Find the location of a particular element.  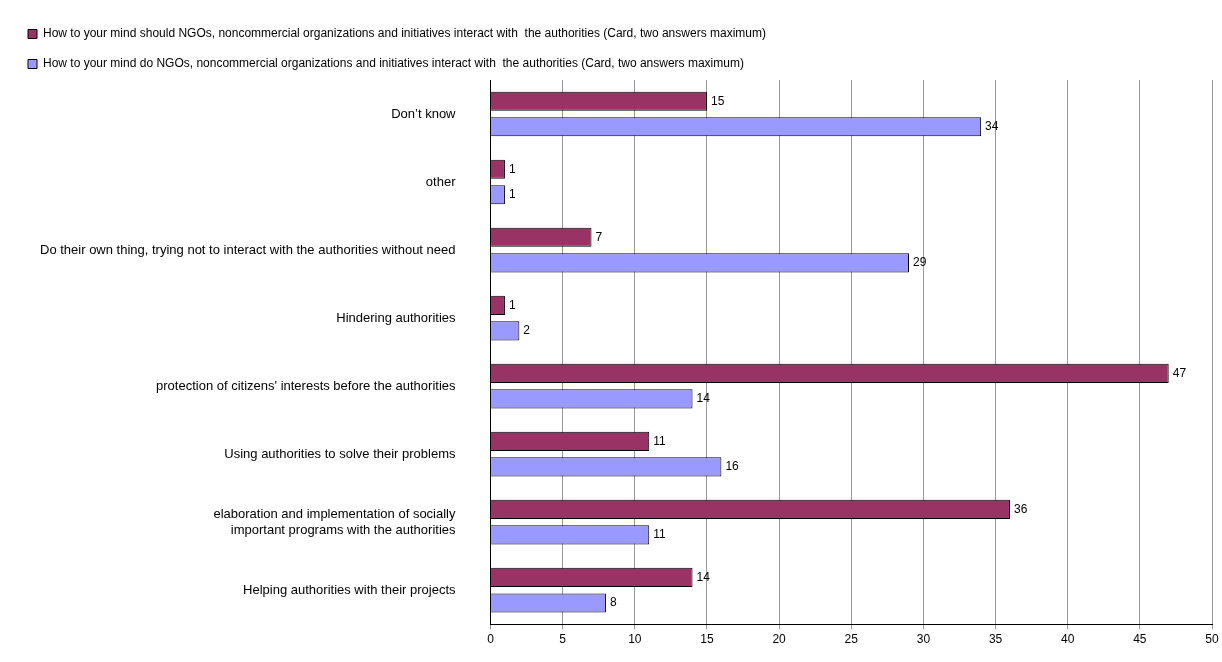

y-tick-label: Using authorities to solve their problems is located at coordinates (340, 453).